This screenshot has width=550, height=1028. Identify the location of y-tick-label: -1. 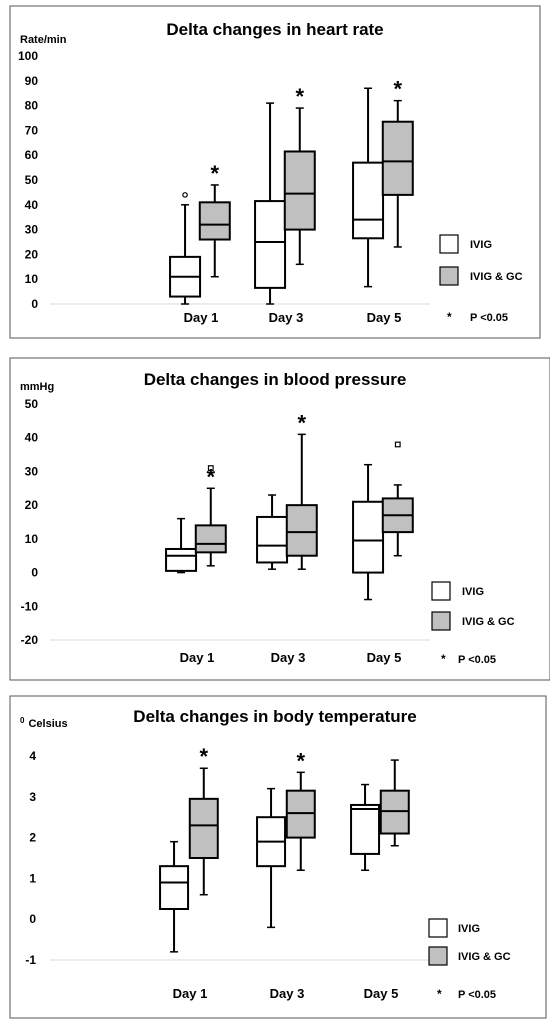
(30, 960).